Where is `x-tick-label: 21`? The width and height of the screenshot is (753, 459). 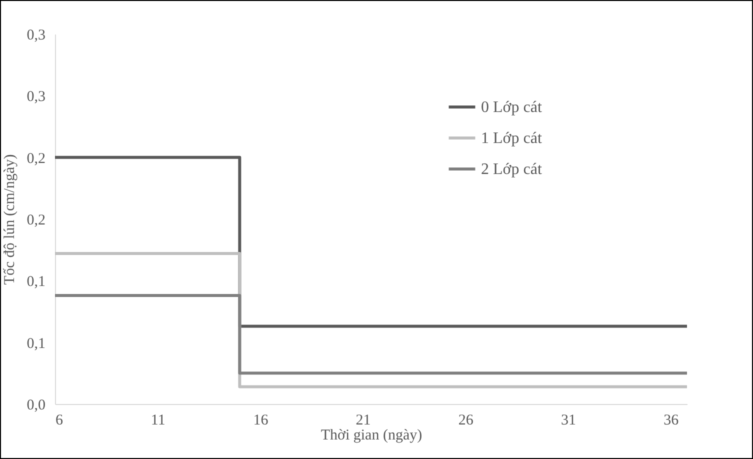
x-tick-label: 21 is located at coordinates (363, 420).